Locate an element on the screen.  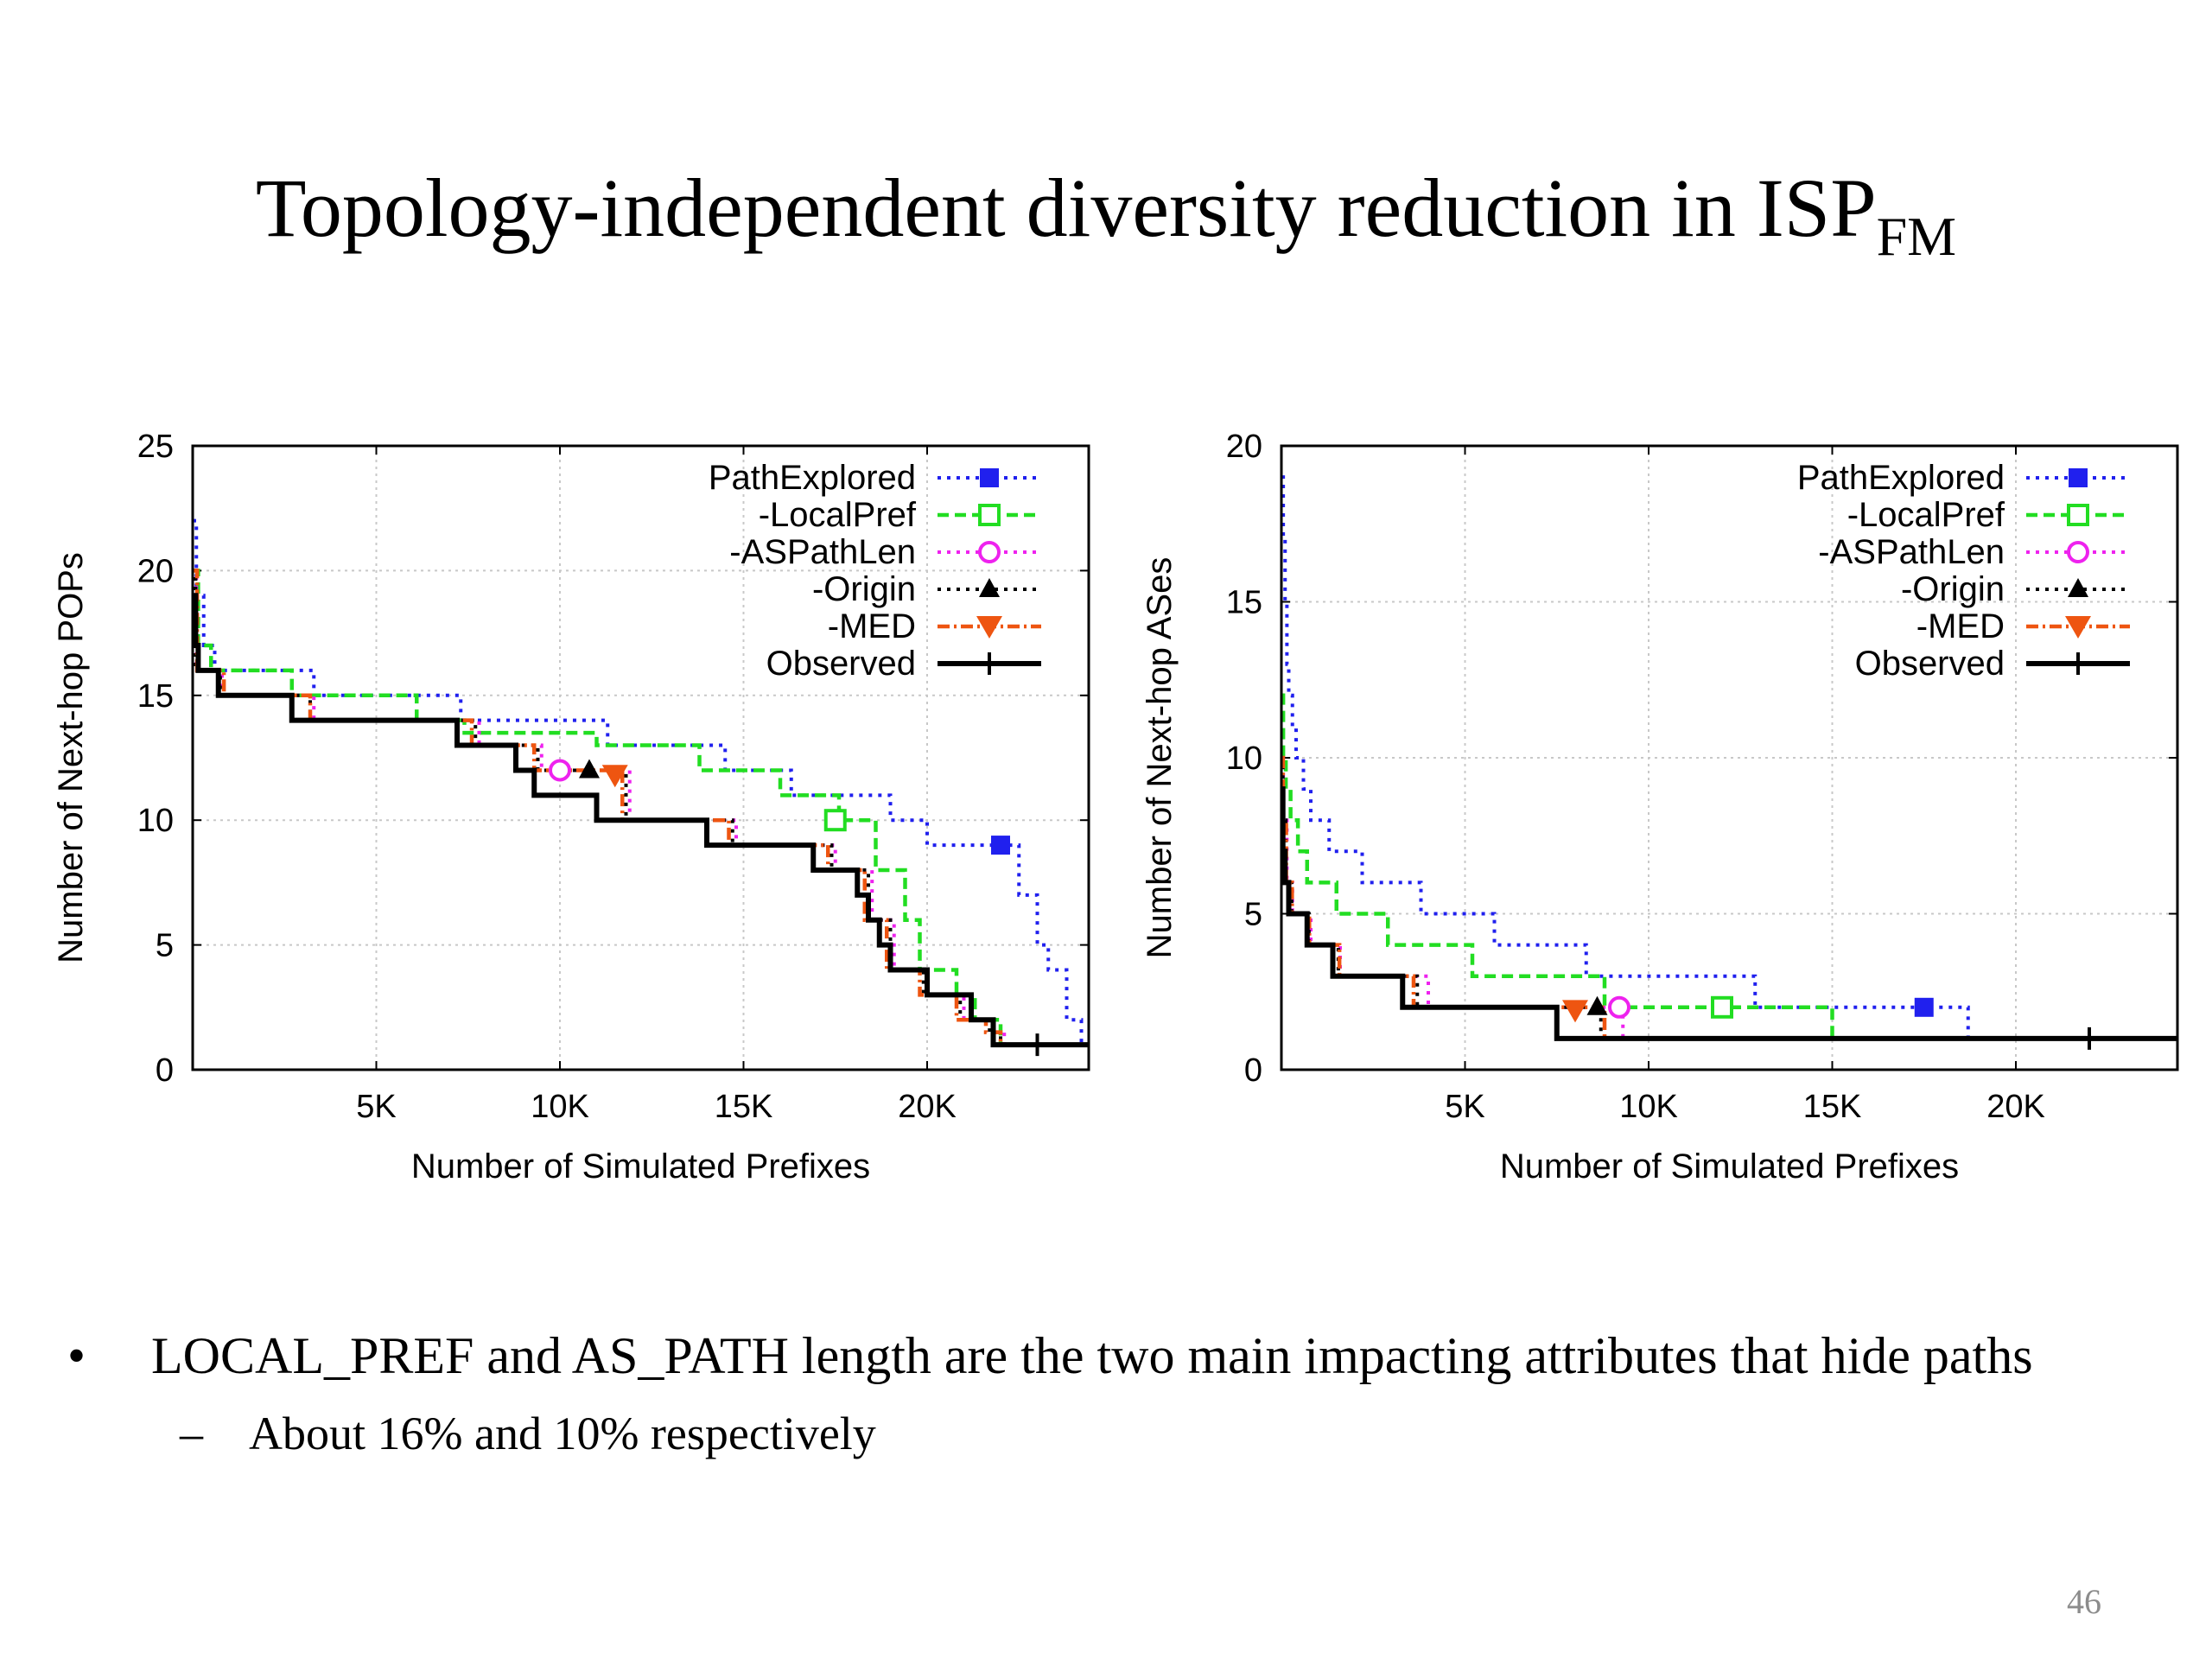
slide-title-subscript: FM is located at coordinates (1916, 236).